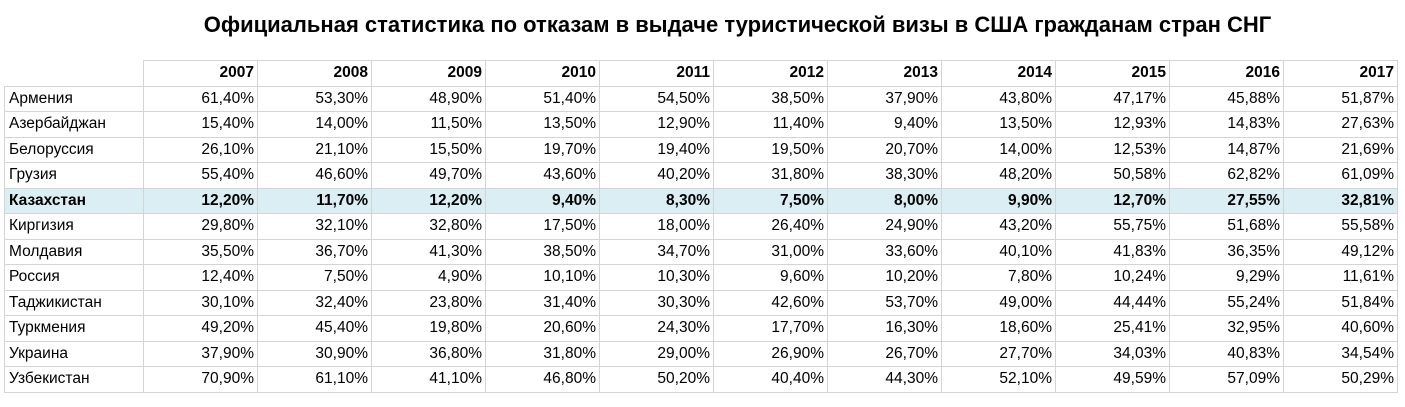  I want to click on value-cell: 12,40%, so click(200, 277).